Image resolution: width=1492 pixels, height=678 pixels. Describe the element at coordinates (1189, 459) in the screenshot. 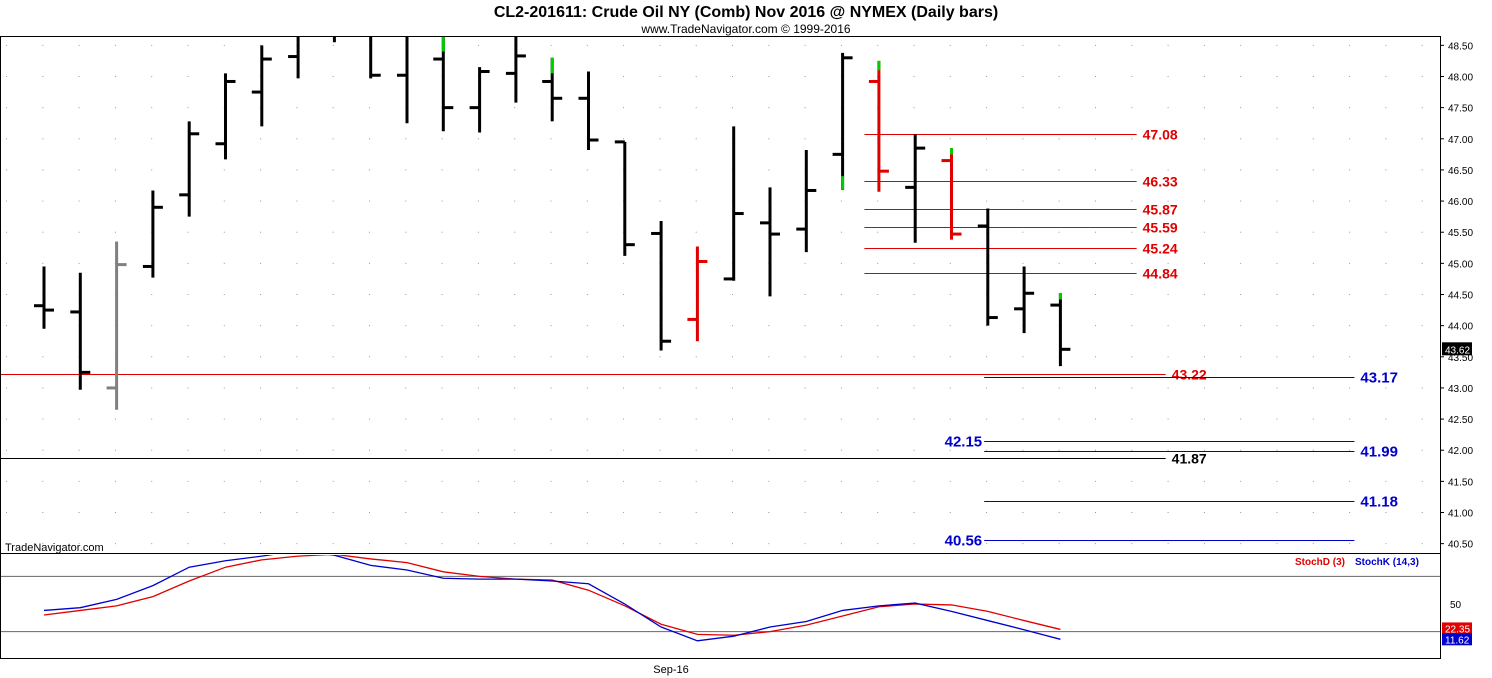

I see `level-label: 41.87` at that location.